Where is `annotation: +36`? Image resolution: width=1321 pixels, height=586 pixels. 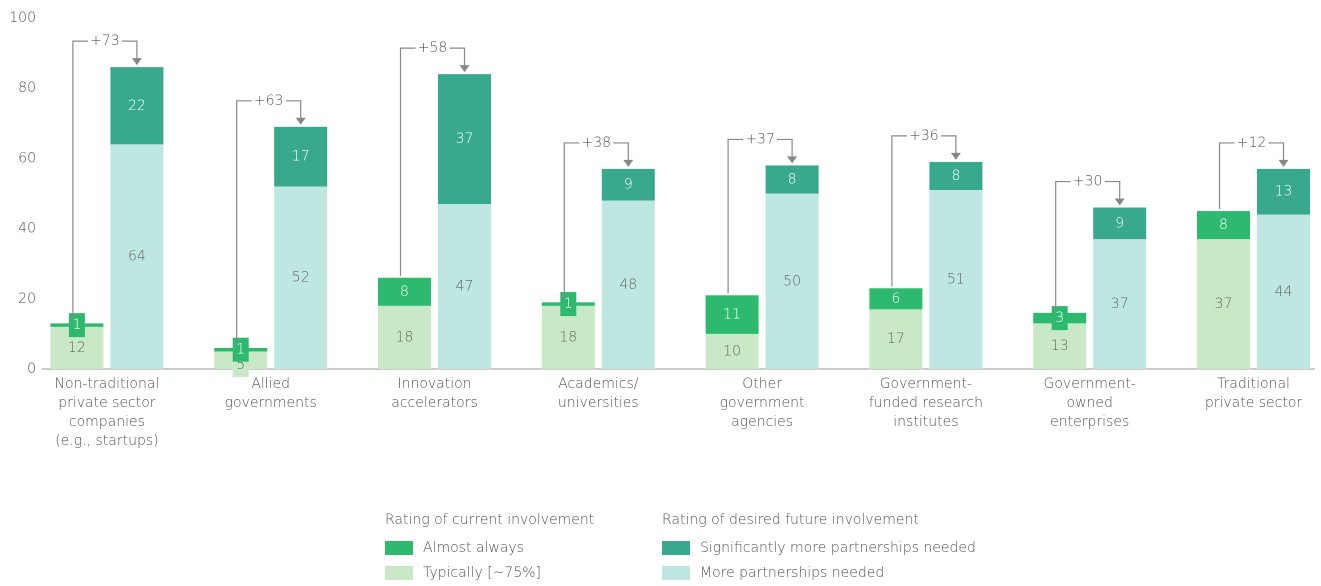 annotation: +36 is located at coordinates (924, 136).